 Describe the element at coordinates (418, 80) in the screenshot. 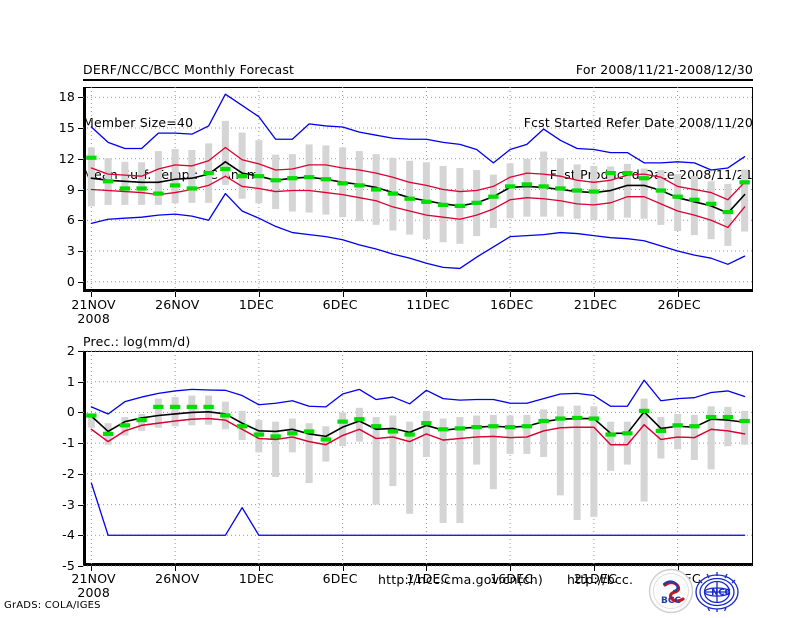

I see `header-divider` at that location.